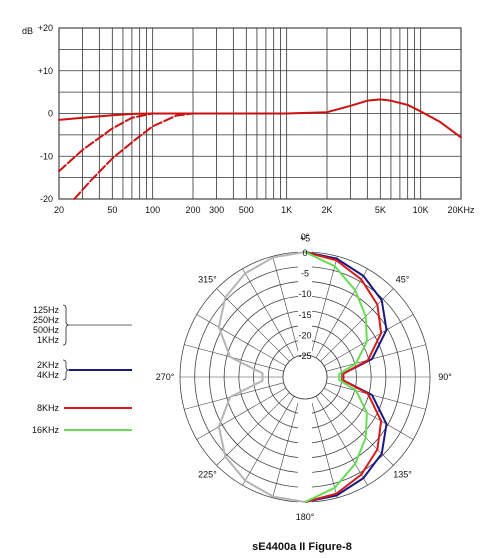 Image resolution: width=500 pixels, height=558 pixels. What do you see at coordinates (207, 279) in the screenshot?
I see `angle-label: 315°` at bounding box center [207, 279].